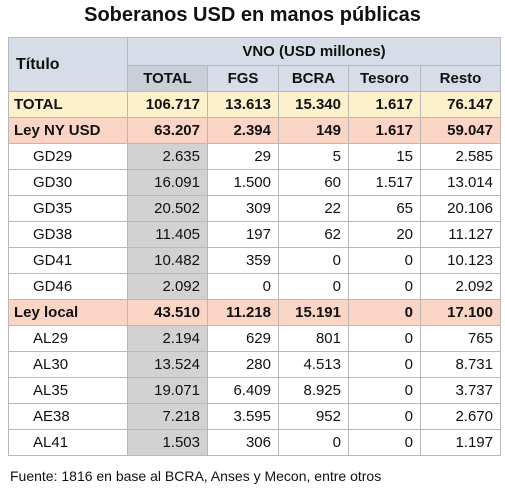 The height and width of the screenshot is (496, 505). Describe the element at coordinates (243, 78) in the screenshot. I see `column-header: FGS` at that location.